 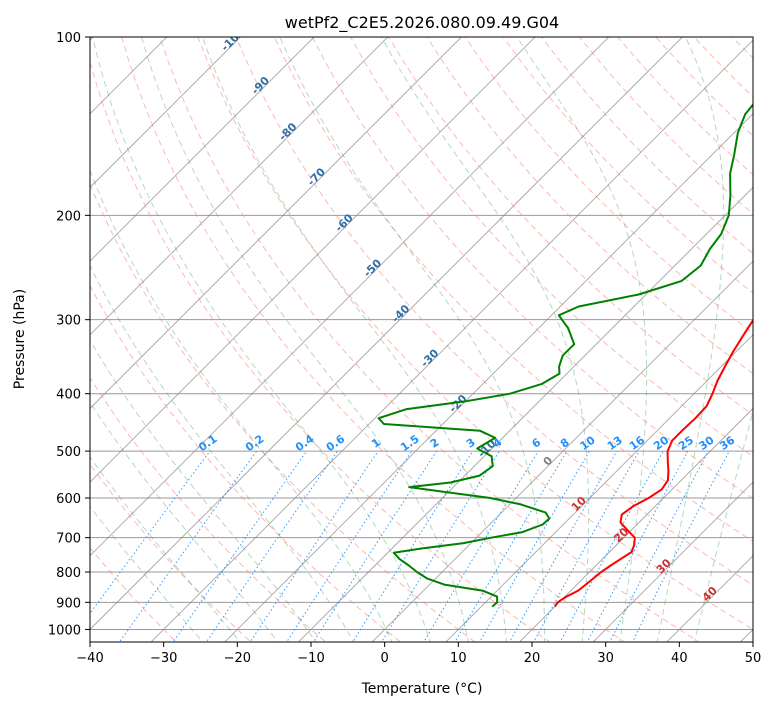 I want to click on x-tick-label: −20, so click(x=237, y=658).